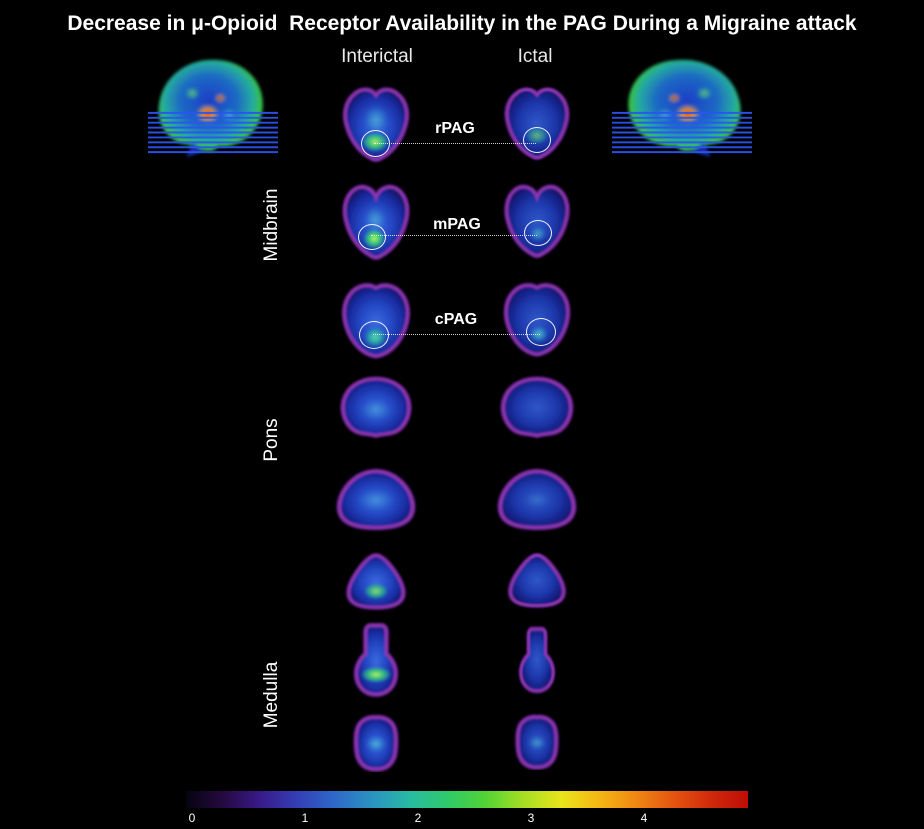 Image resolution: width=924 pixels, height=829 pixels. What do you see at coordinates (376, 581) in the screenshot?
I see `pet-slice-pons-3-interictal` at bounding box center [376, 581].